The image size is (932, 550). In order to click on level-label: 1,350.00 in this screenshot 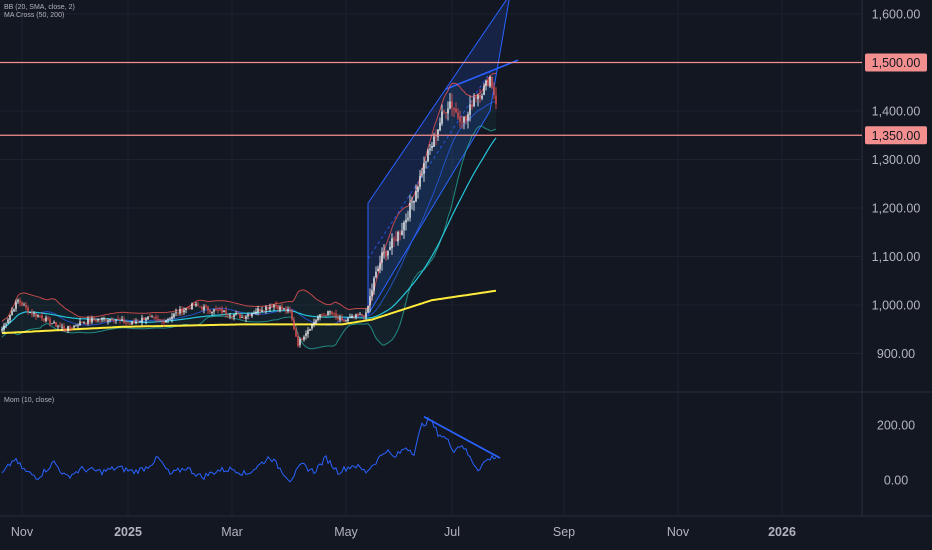, I will do `click(896, 136)`.